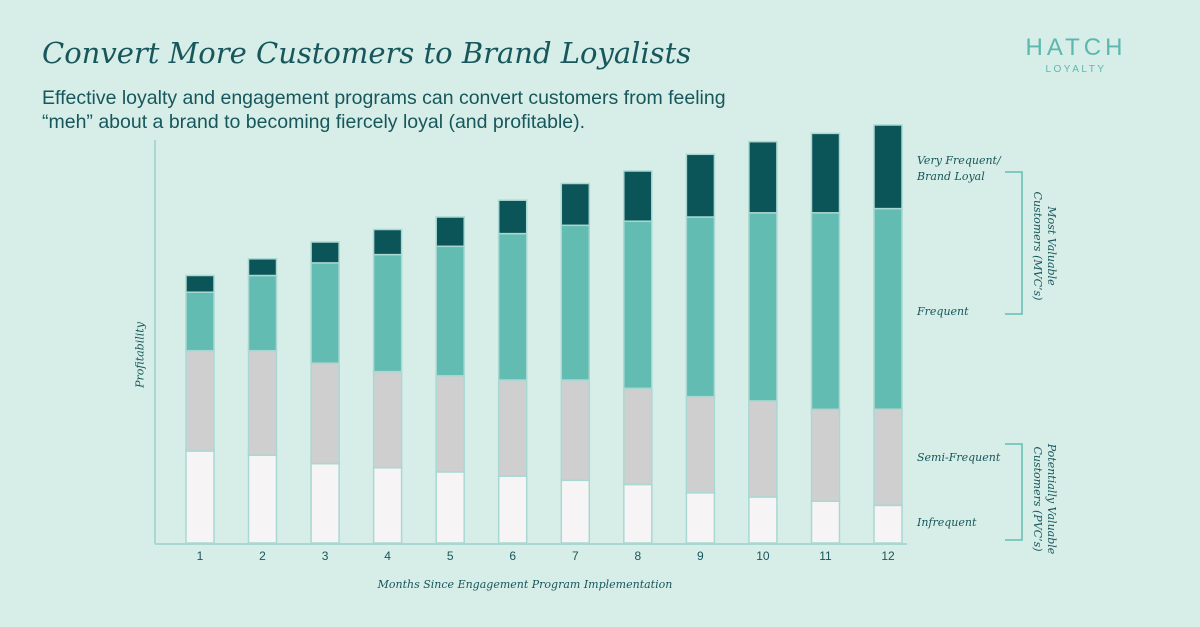  What do you see at coordinates (140, 355) in the screenshot?
I see `y-axis-label: Profitability` at bounding box center [140, 355].